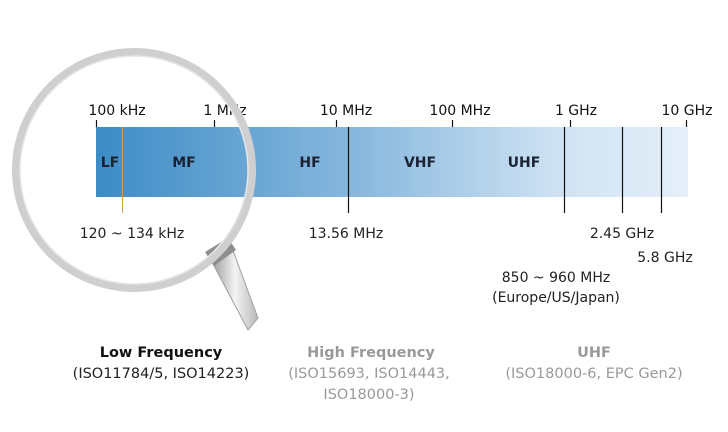 The width and height of the screenshot is (728, 432). Describe the element at coordinates (459, 111) in the screenshot. I see `scale-tick-label: 100 MHz` at that location.